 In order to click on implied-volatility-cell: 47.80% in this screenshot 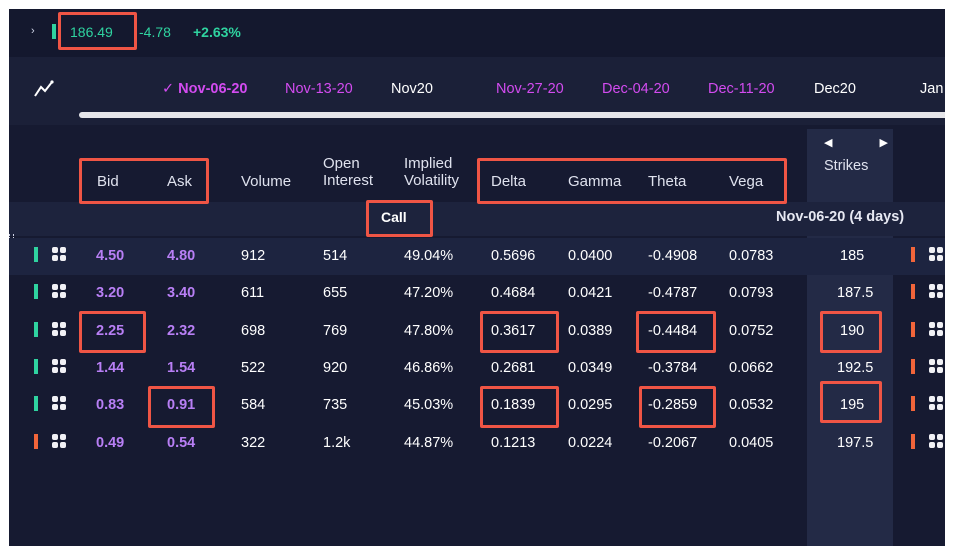, I will do `click(429, 330)`.